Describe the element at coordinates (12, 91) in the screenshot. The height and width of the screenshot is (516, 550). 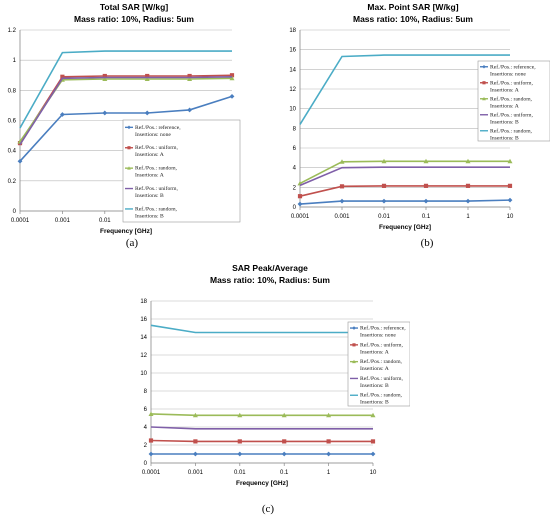
I see `y-tick-label: 0.8` at that location.